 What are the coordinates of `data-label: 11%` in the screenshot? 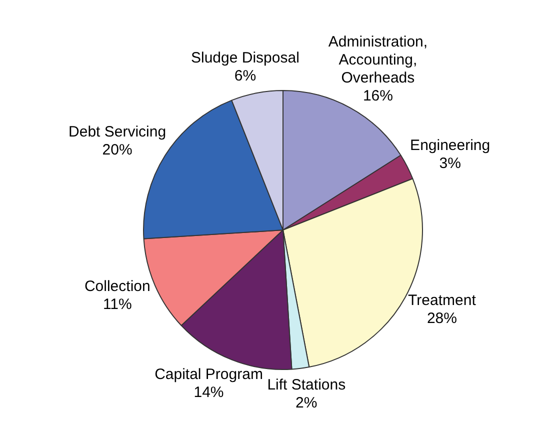 It's located at (117, 304).